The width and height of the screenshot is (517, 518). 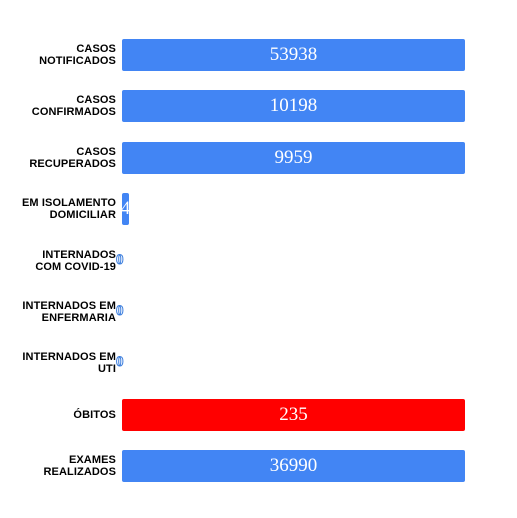 I want to click on bar-row: ÓBITOS 235, so click(x=258, y=415).